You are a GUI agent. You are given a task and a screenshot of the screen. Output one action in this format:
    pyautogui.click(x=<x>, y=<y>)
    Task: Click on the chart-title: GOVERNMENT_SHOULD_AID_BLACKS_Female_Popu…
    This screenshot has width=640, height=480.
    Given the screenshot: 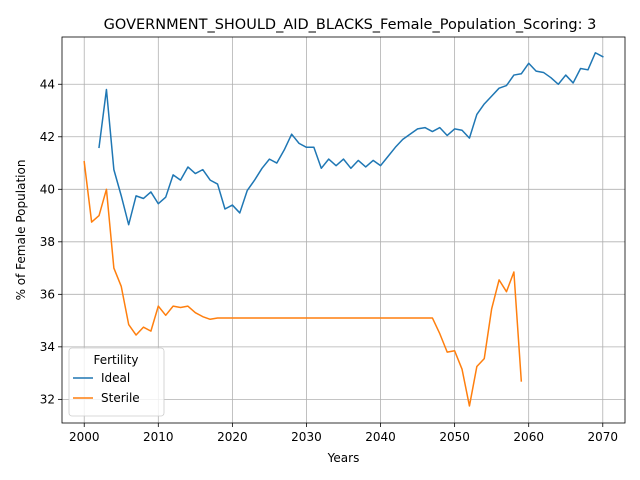 What is the action you would take?
    pyautogui.click(x=350, y=25)
    